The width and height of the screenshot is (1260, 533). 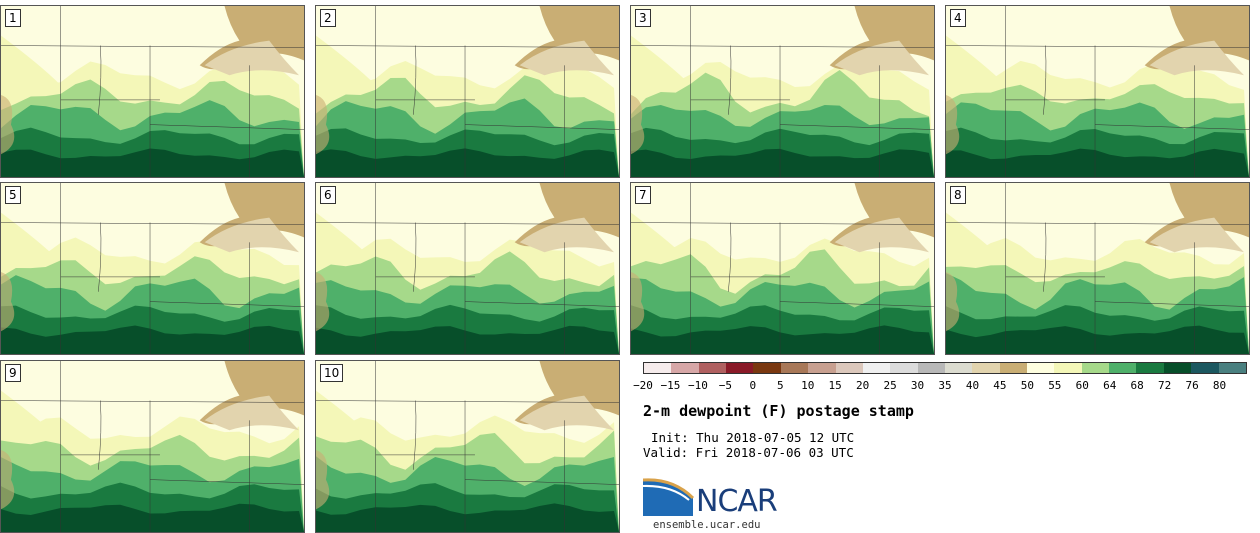 What do you see at coordinates (890, 385) in the screenshot?
I see `colorbar-tick-label: 25` at bounding box center [890, 385].